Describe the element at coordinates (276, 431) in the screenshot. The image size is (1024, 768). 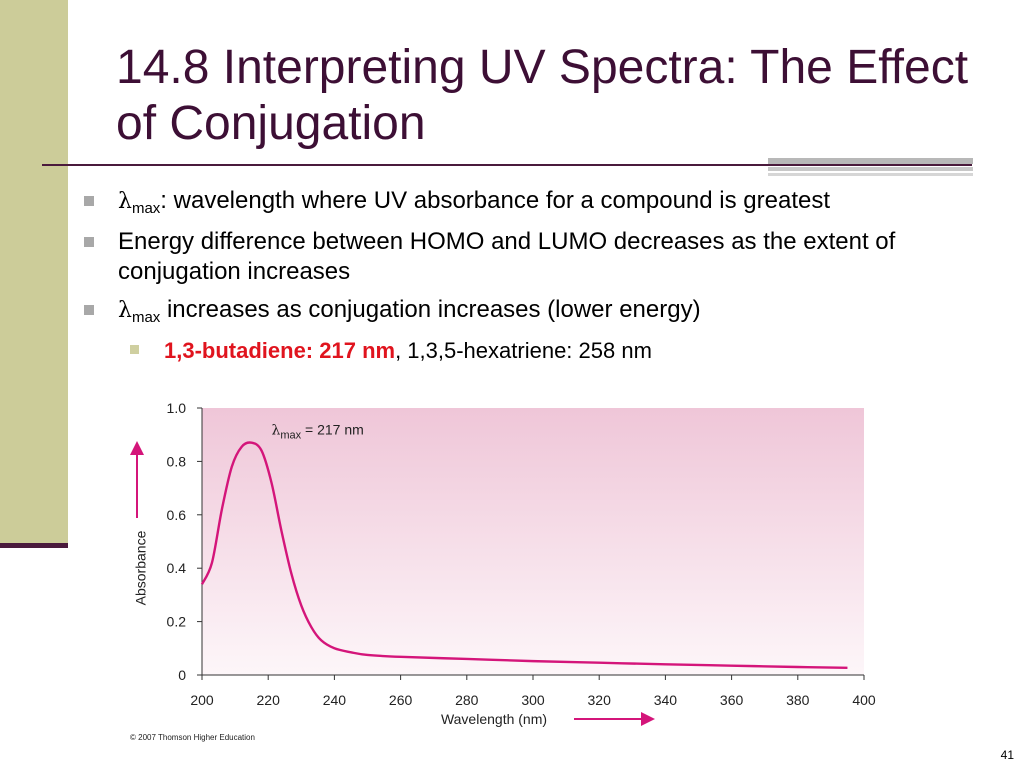
I see `annotation-lambda: λ` at that location.